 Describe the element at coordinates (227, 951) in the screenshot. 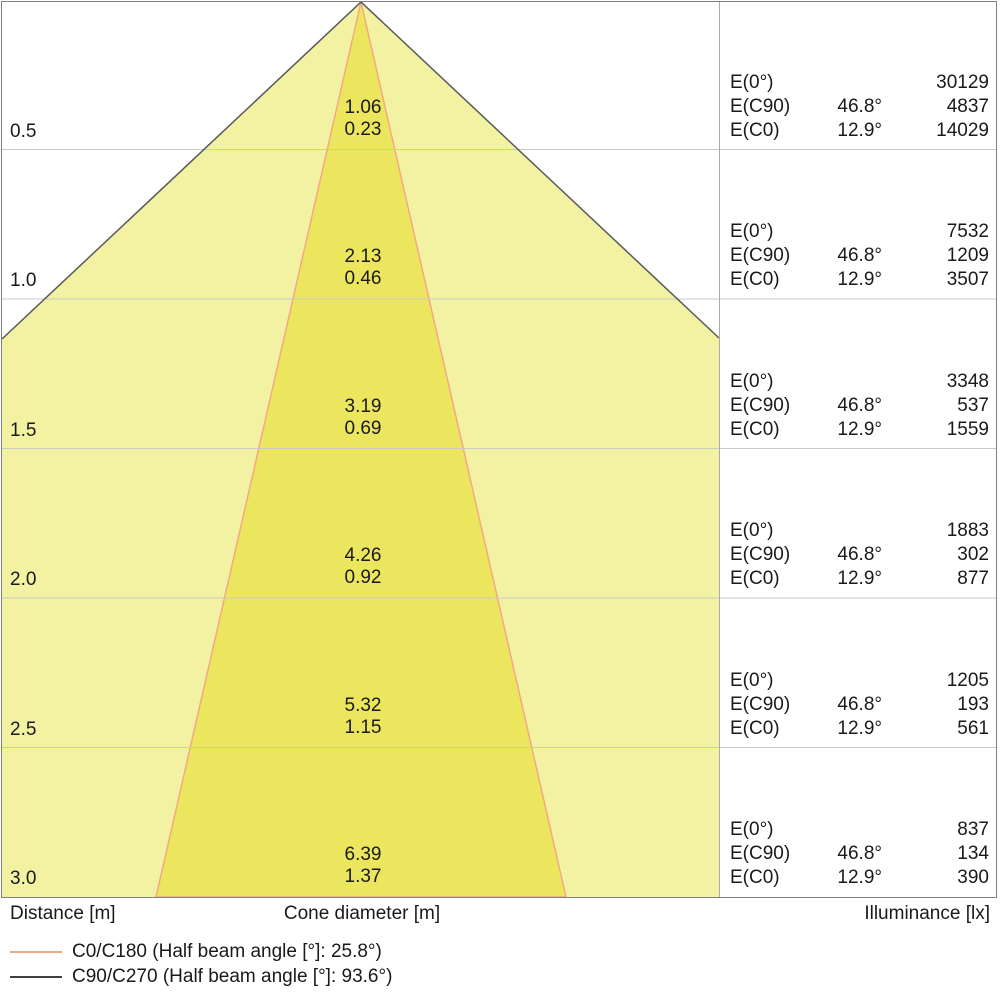

I see `legend-label-c0-c180: C0/C180 (Half beam angle [°]: 25.8°)` at that location.